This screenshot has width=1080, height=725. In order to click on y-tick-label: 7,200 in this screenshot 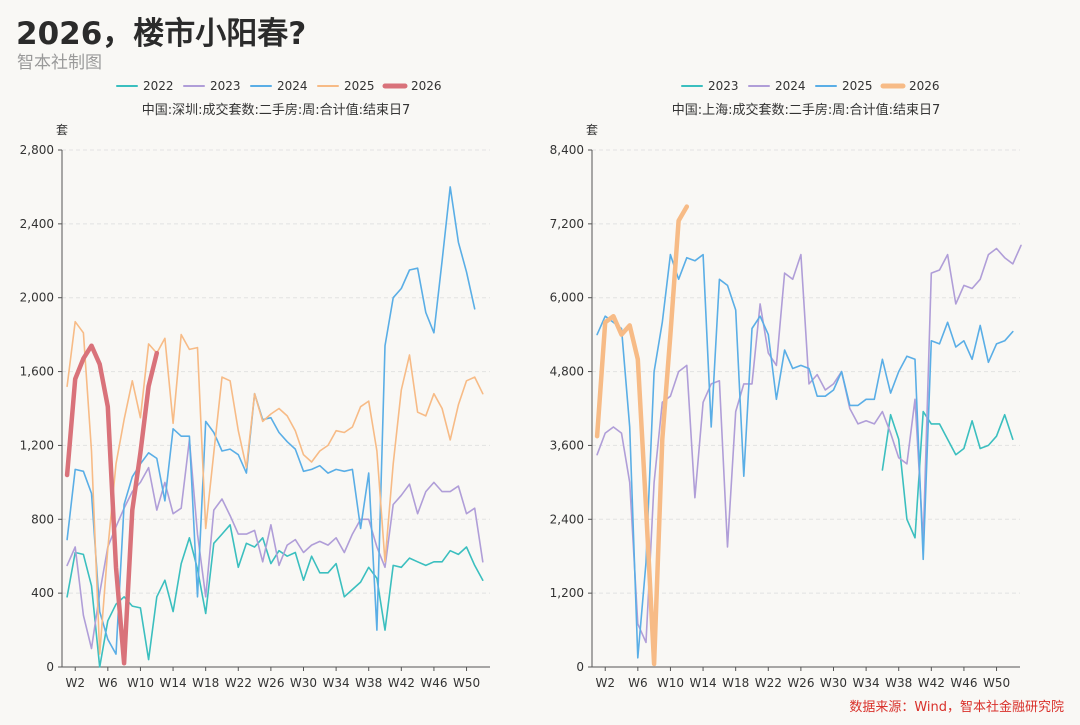, I will do `click(567, 224)`.